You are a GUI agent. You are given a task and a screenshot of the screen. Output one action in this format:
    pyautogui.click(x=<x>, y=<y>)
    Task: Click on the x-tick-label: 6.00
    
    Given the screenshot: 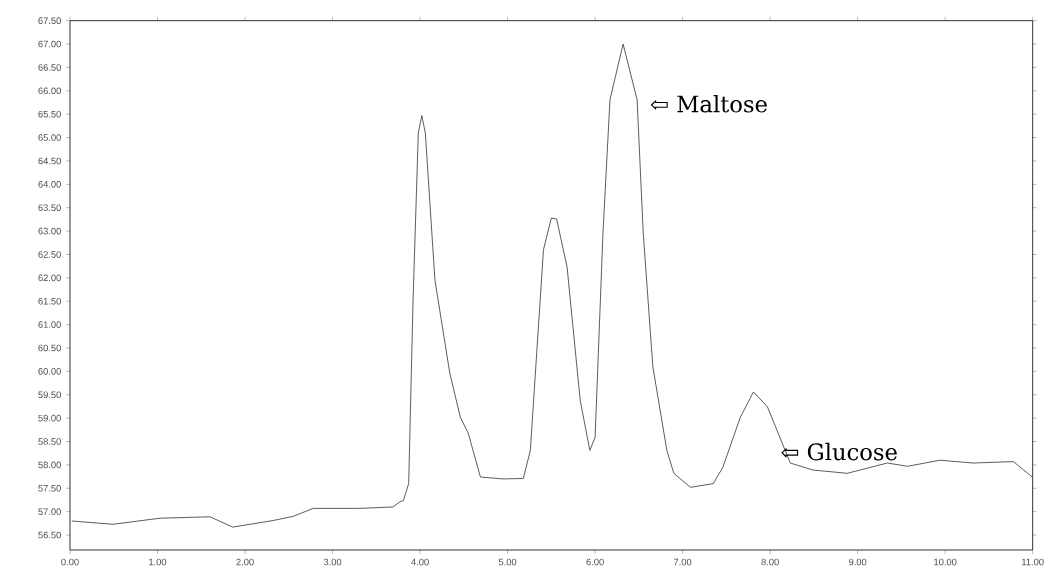 What is the action you would take?
    pyautogui.click(x=595, y=562)
    